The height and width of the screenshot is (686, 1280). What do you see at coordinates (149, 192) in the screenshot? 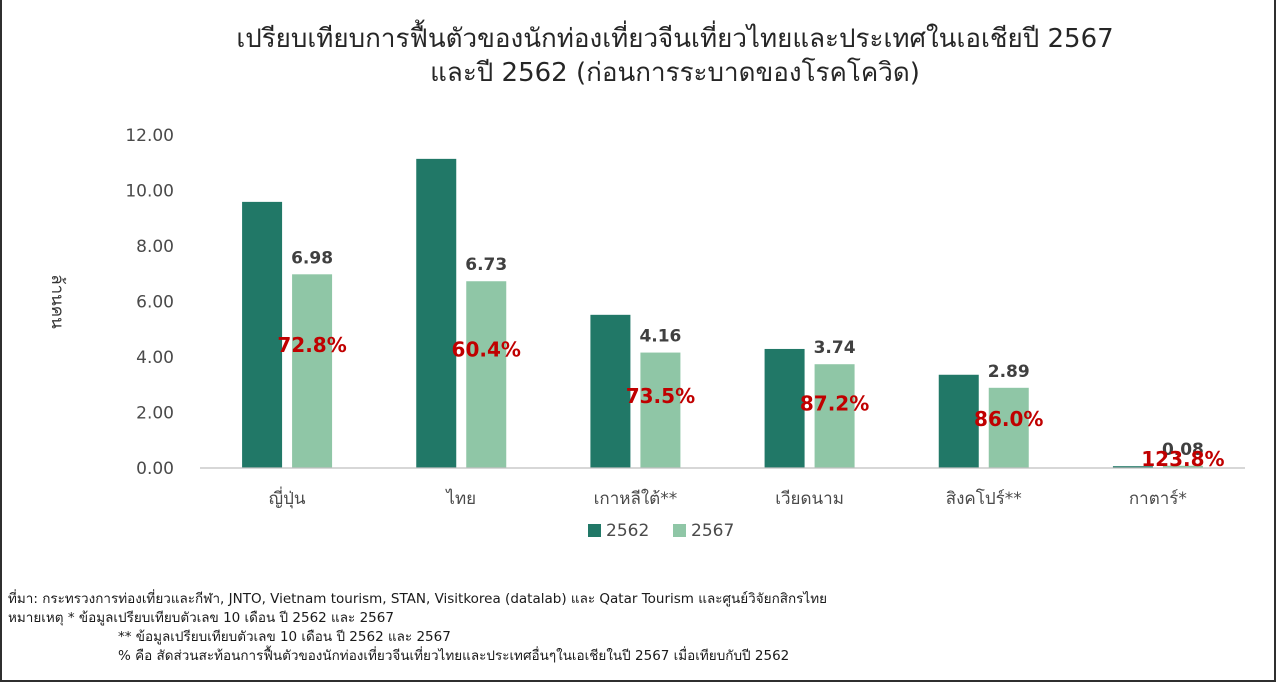
I see `y-tick-label: 10.00` at bounding box center [149, 192].